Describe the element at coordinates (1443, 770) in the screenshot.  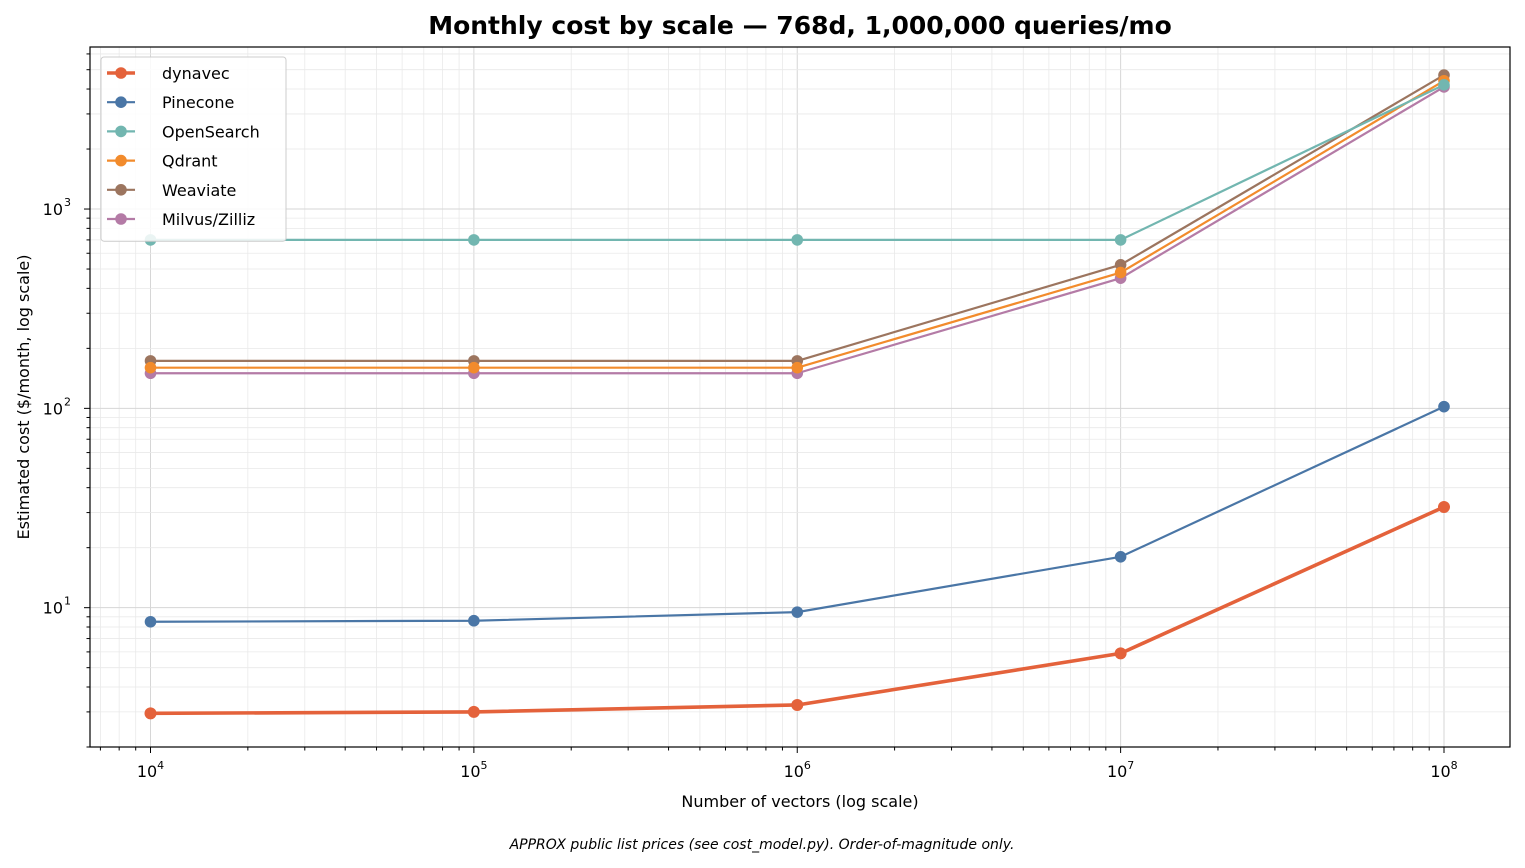
I see `x-tick-label: 10⁸` at that location.